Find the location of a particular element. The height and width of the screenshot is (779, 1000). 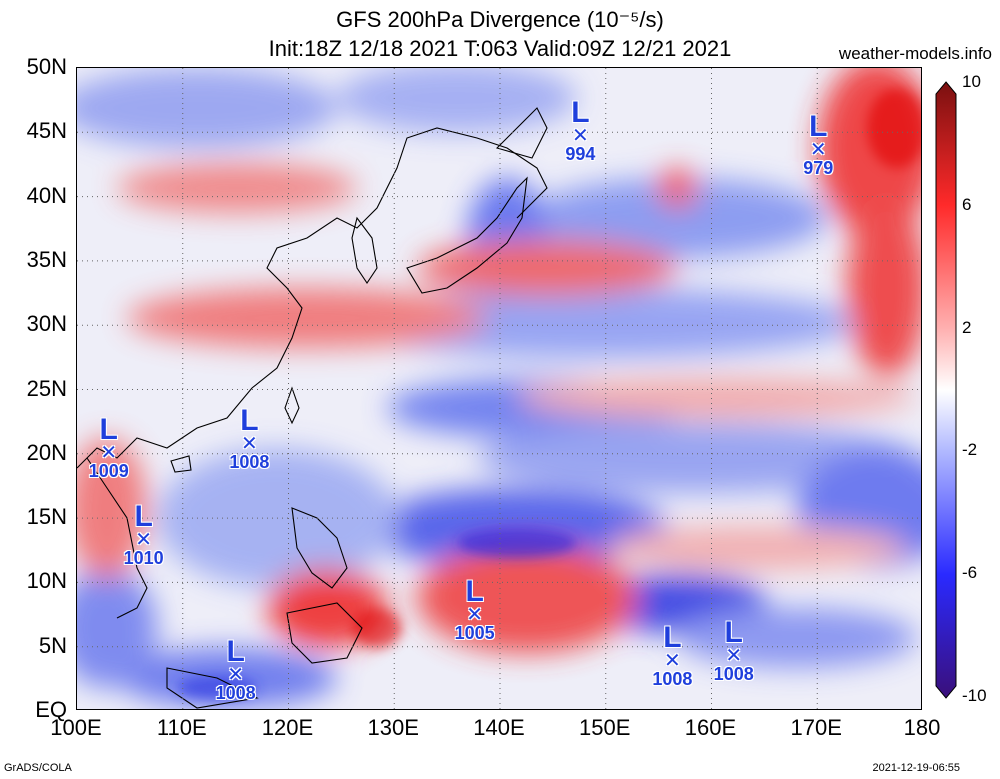

lat-tick-label: EQ is located at coordinates (51, 709).